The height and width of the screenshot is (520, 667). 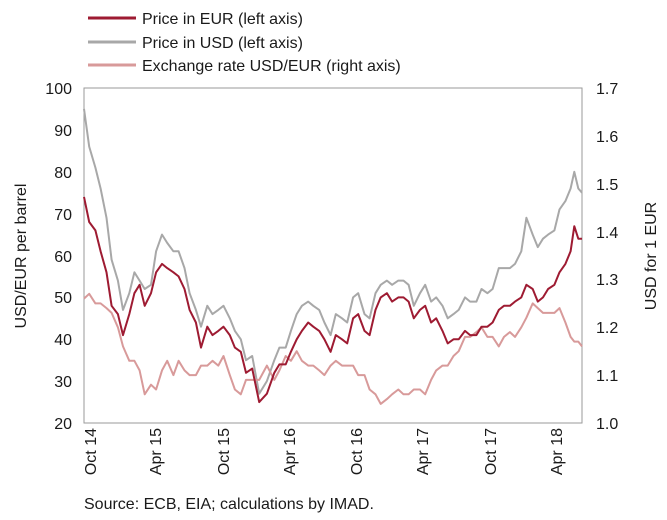 What do you see at coordinates (607, 424) in the screenshot?
I see `y2-tick-label: 1.0` at bounding box center [607, 424].